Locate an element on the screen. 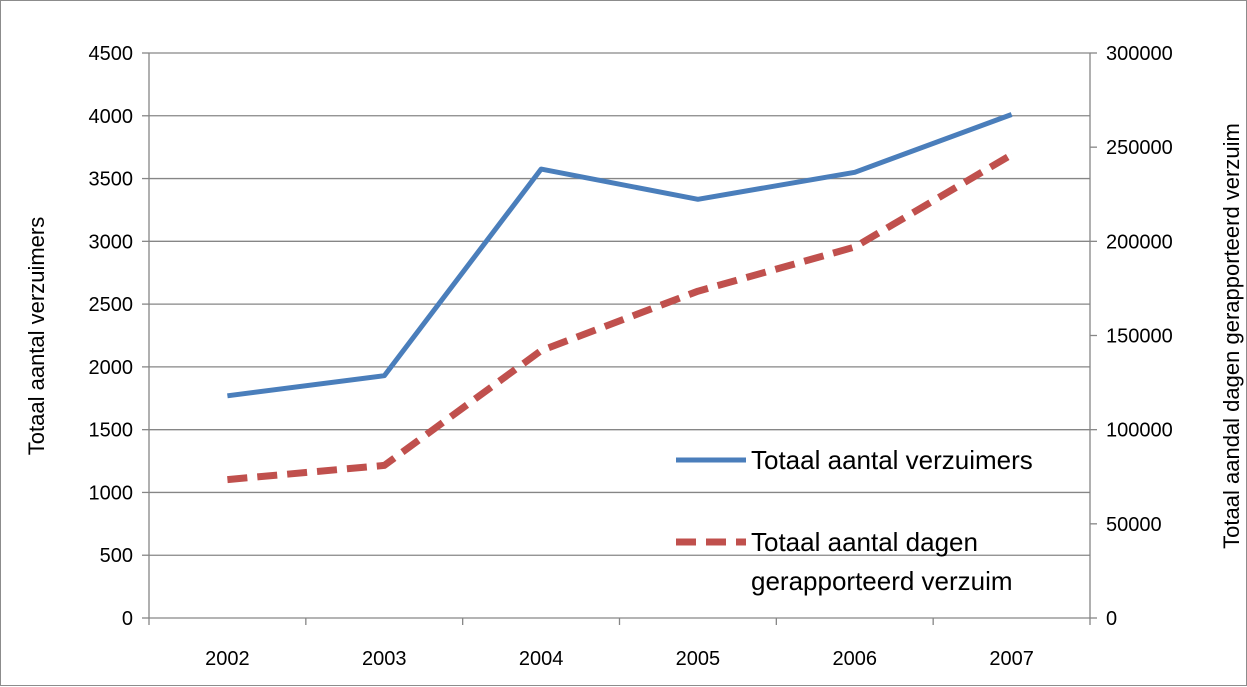 The height and width of the screenshot is (687, 1247). left-y-tick-label: 2000 is located at coordinates (111, 368).